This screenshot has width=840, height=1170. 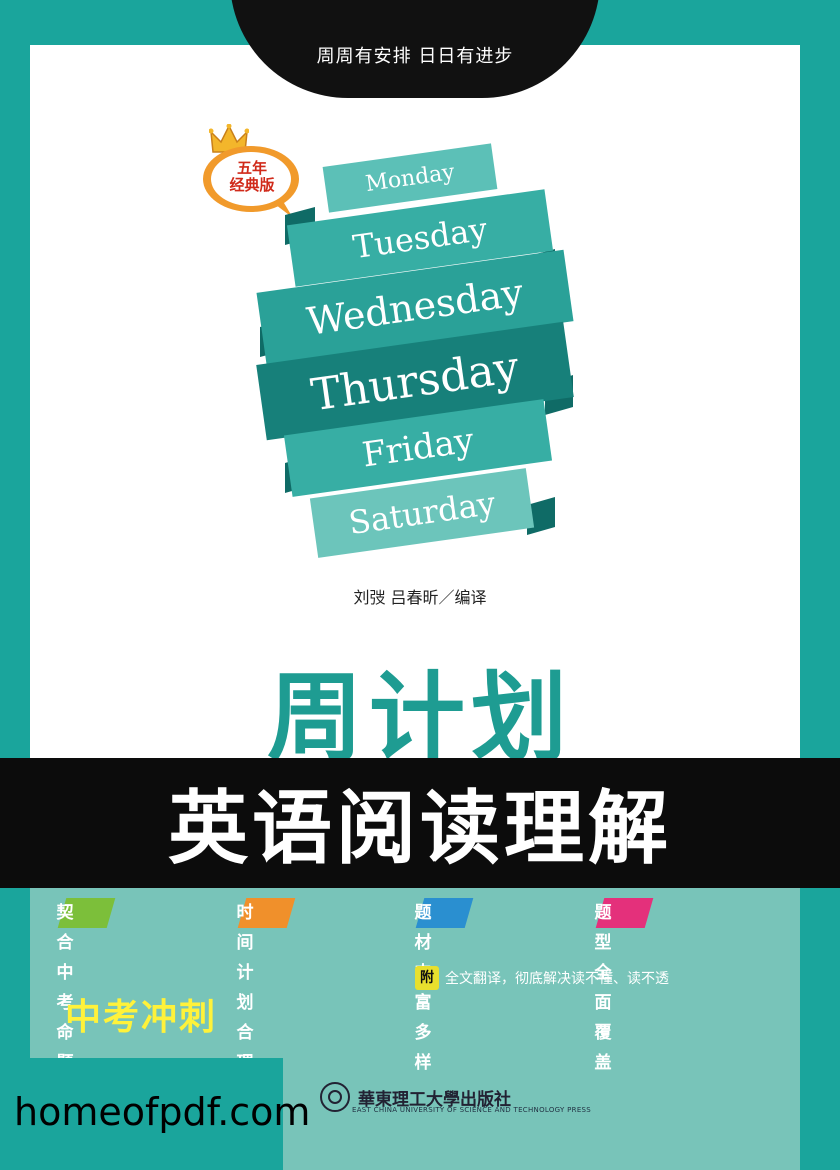 What do you see at coordinates (420, 238) in the screenshot?
I see `ribbon-tuesday-label: Tuesday` at bounding box center [420, 238].